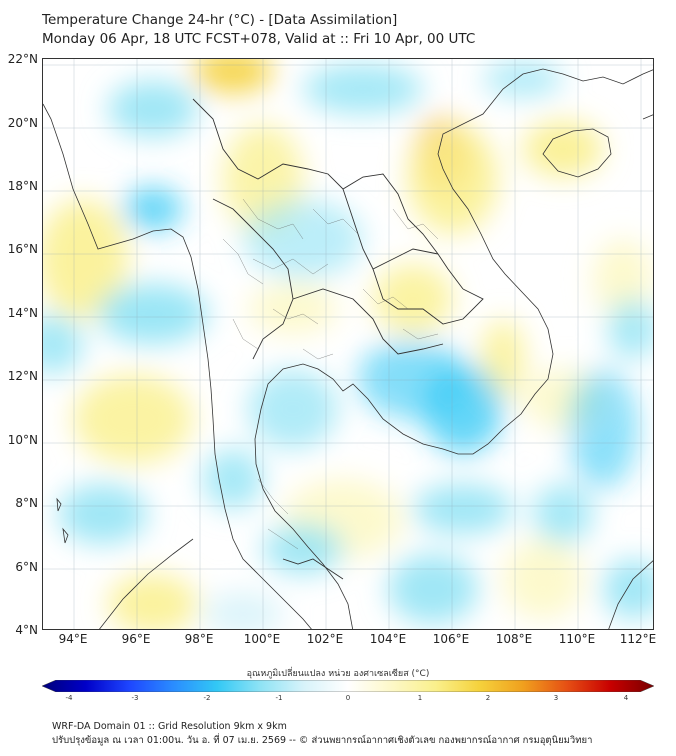 The width and height of the screenshot is (676, 756). Describe the element at coordinates (22, 313) in the screenshot. I see `lat-label: 14°N` at that location.